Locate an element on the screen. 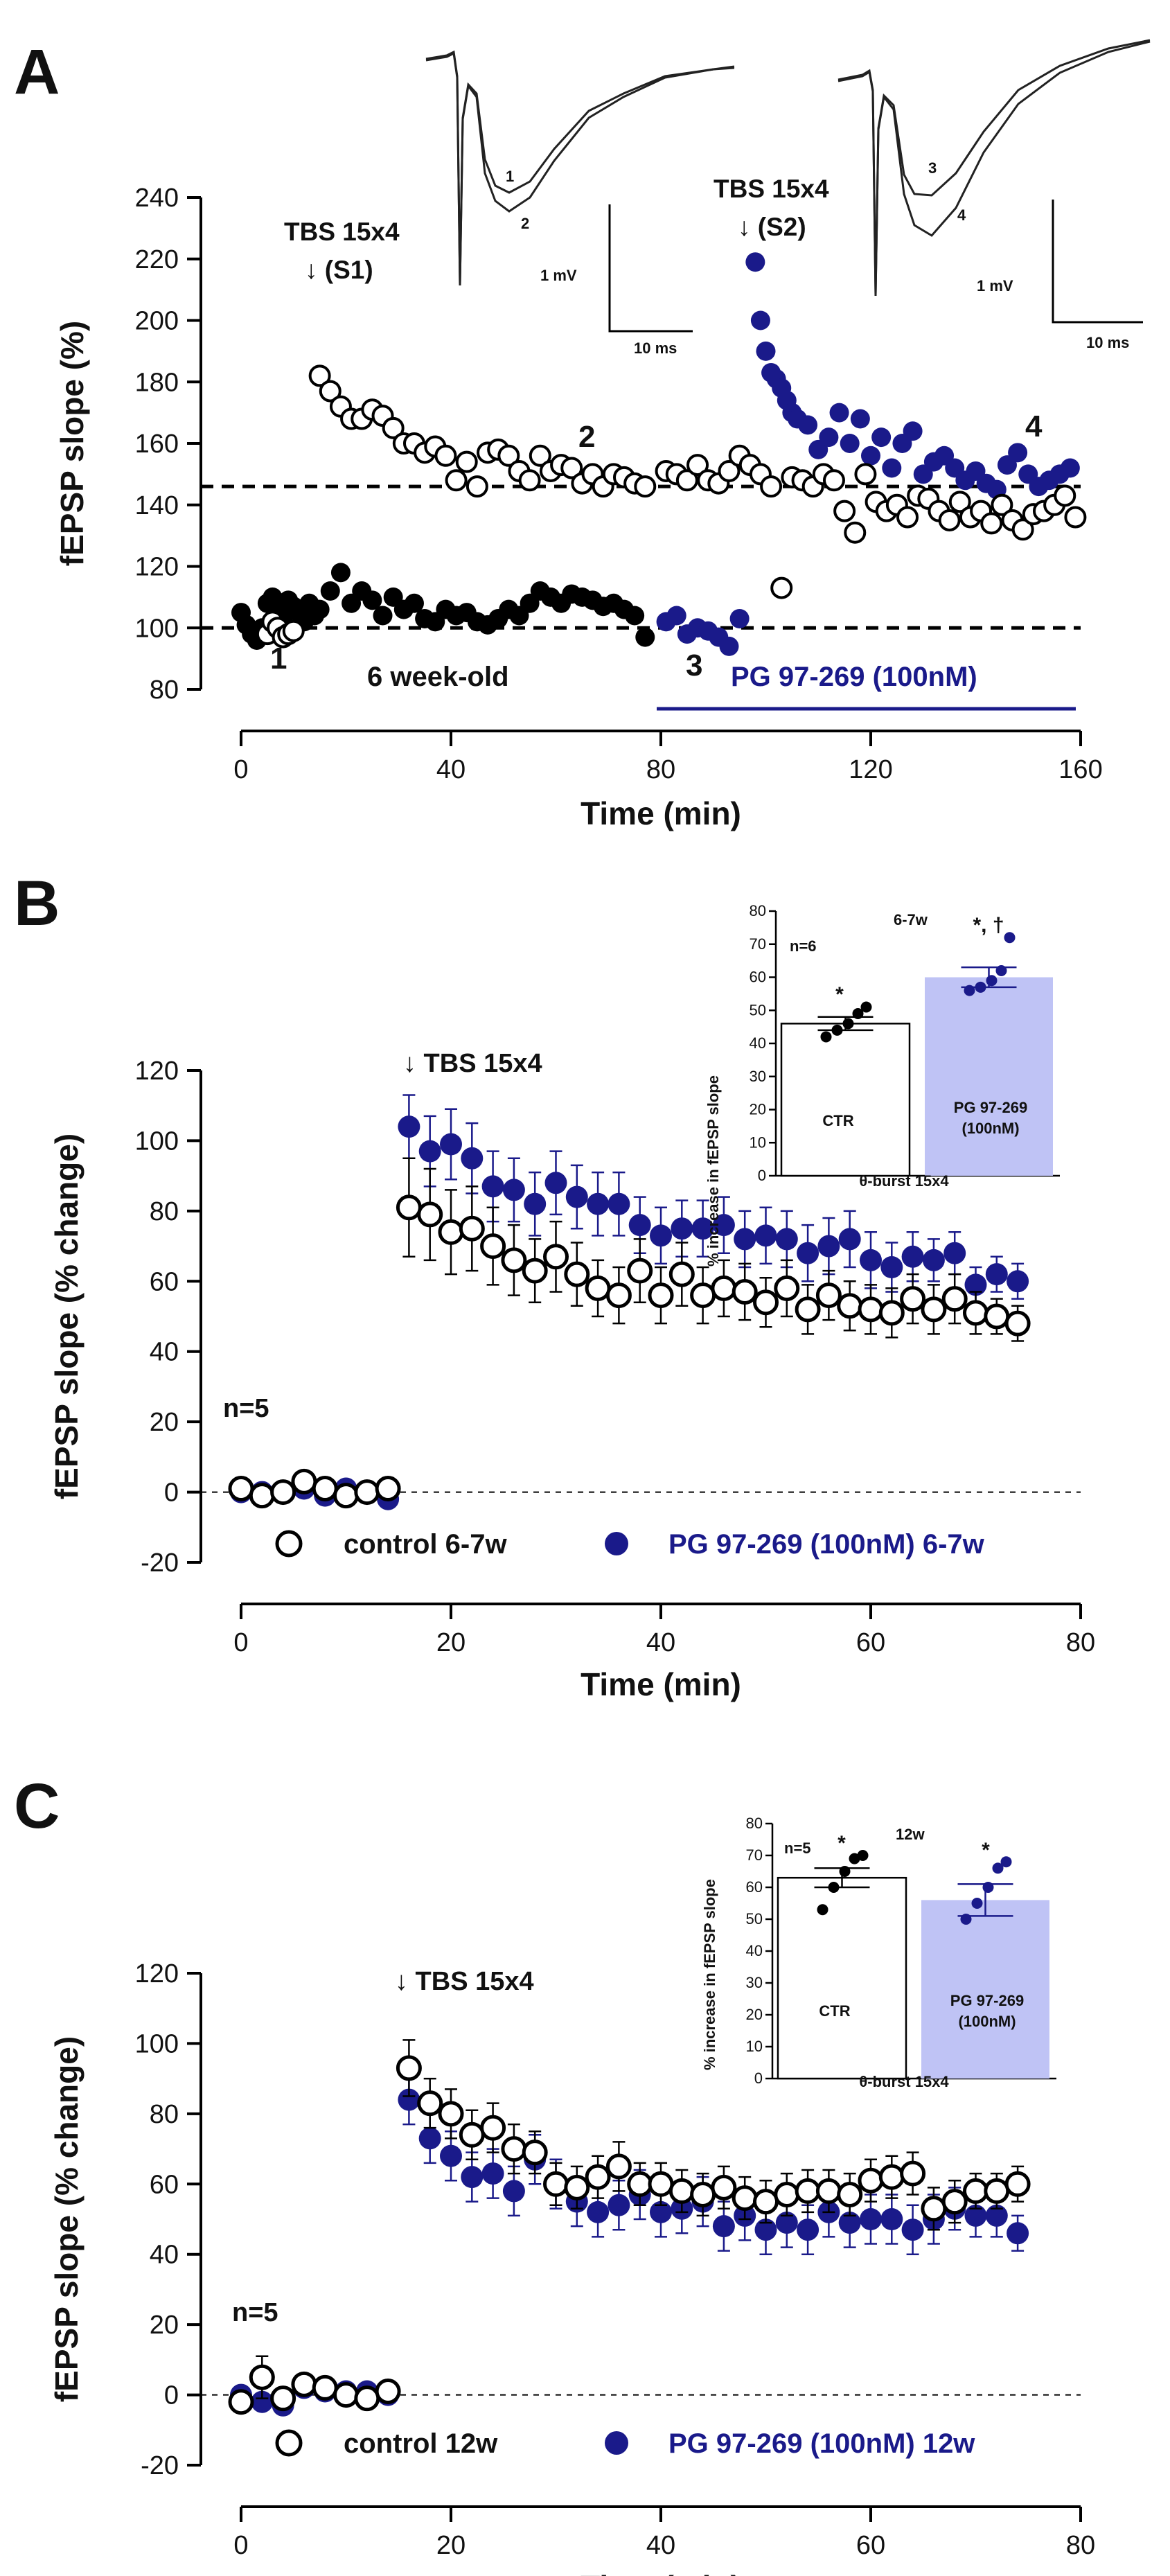 The width and height of the screenshot is (1170, 2576). trace-s1-scale-v: 1 mV is located at coordinates (558, 275).